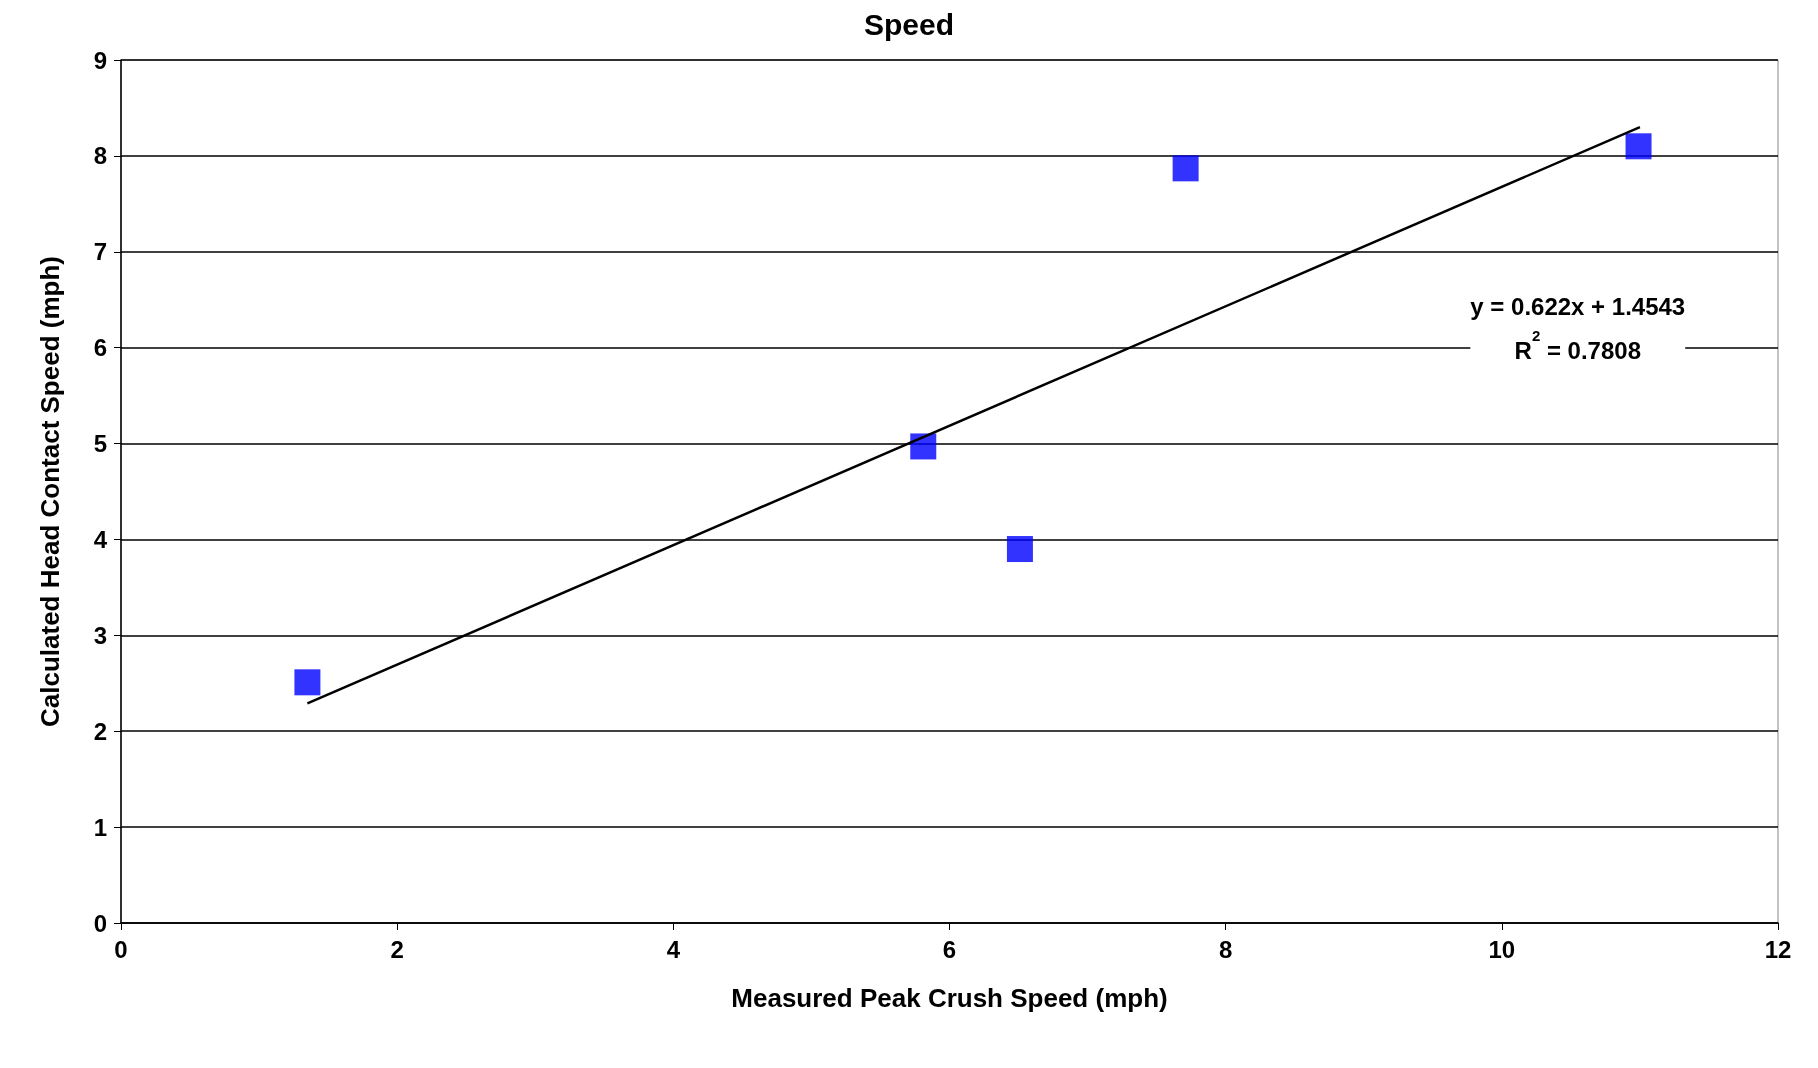  What do you see at coordinates (100, 156) in the screenshot?
I see `y-tick-label: 8` at bounding box center [100, 156].